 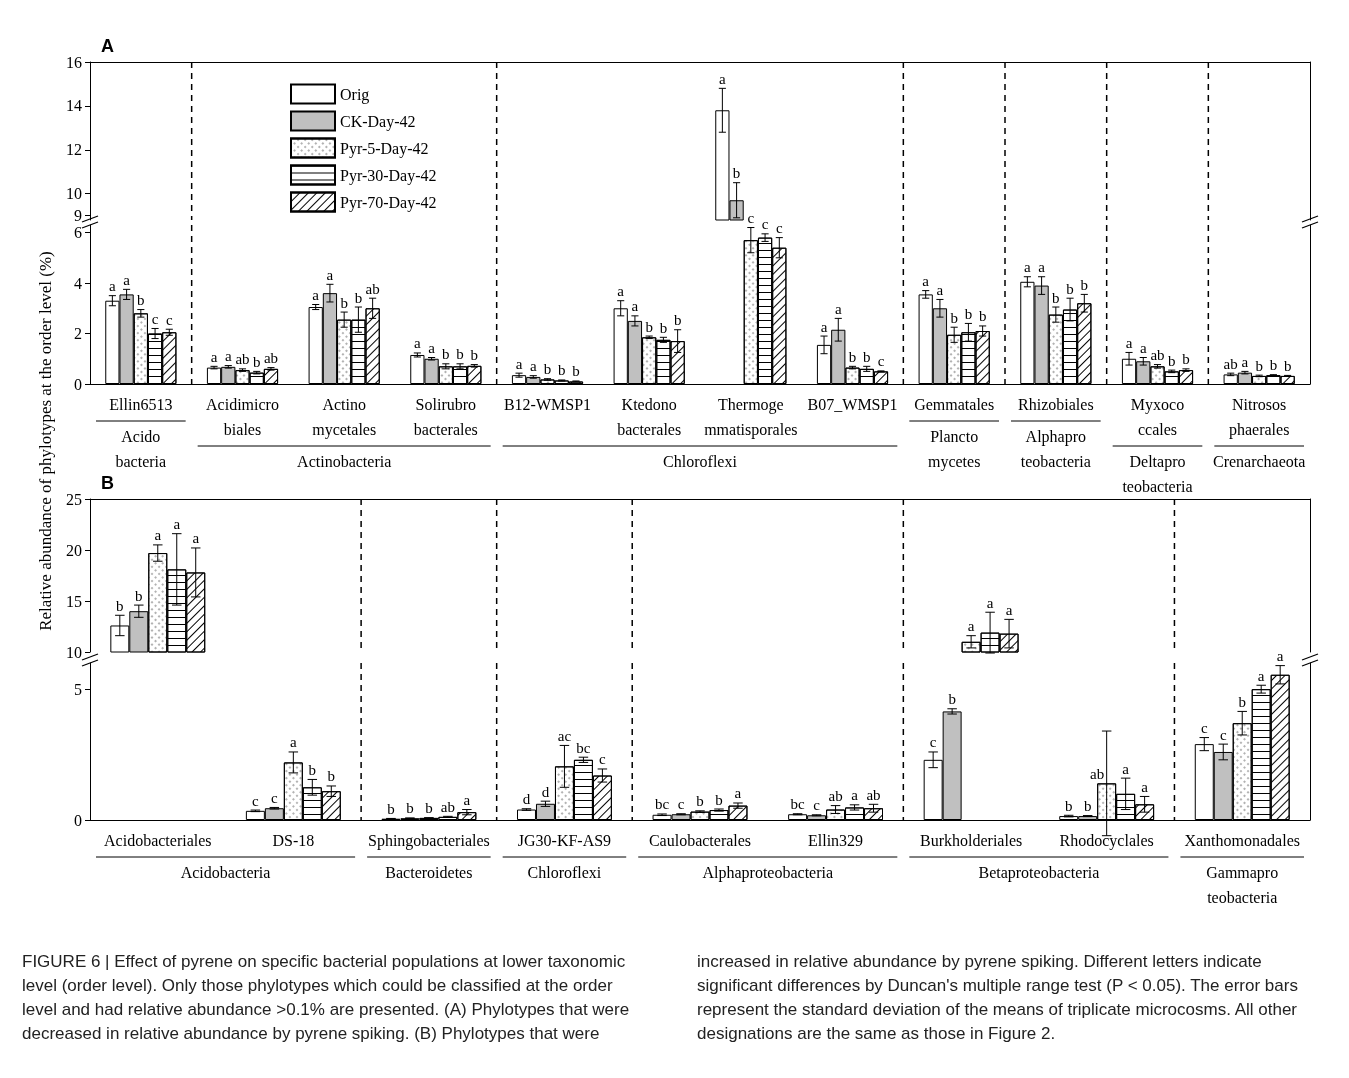 What do you see at coordinates (836, 840) in the screenshot?
I see `x-tick-label: Ellin329` at bounding box center [836, 840].